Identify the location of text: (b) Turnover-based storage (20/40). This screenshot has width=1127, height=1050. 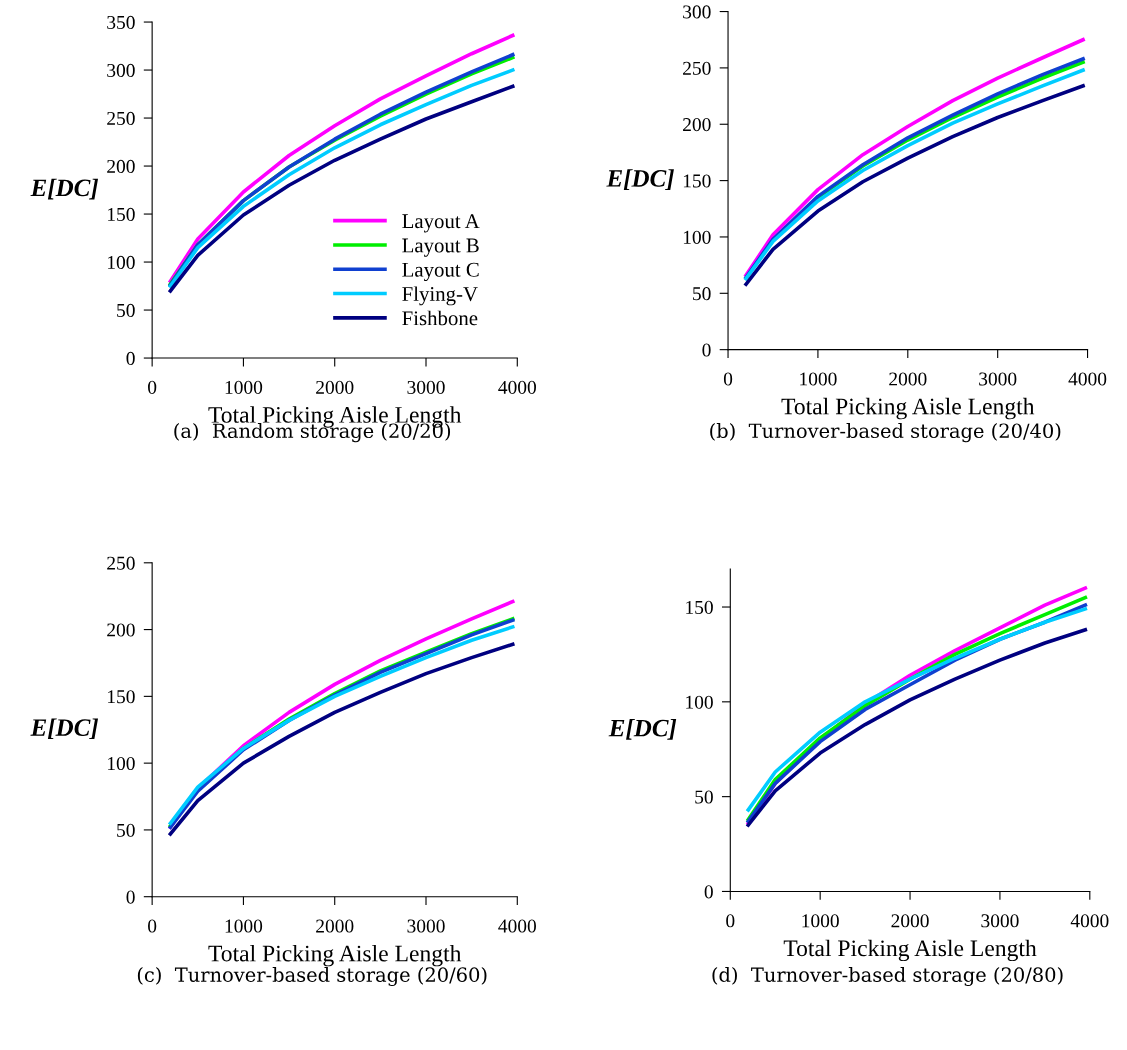
(885, 433).